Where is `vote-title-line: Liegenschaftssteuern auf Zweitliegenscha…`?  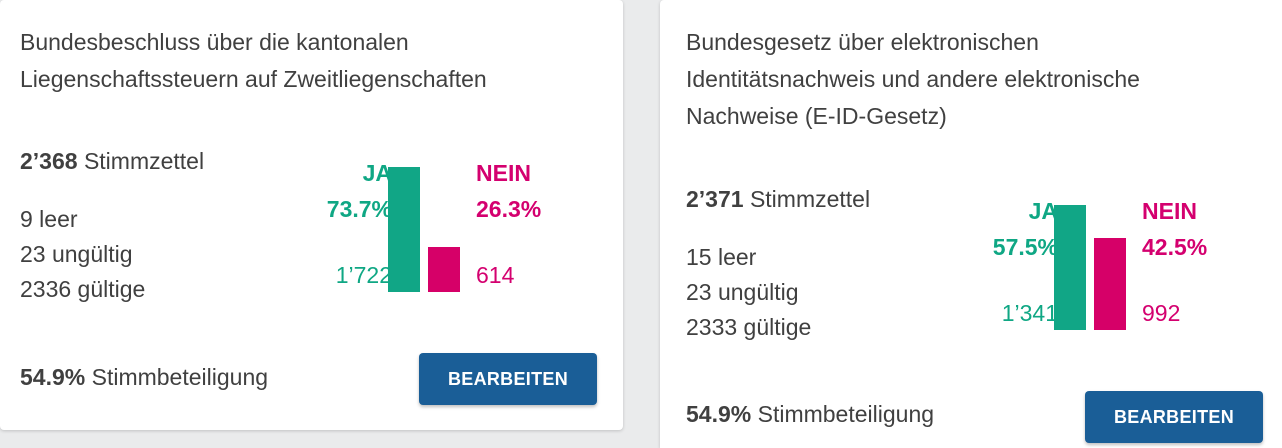
vote-title-line: Liegenschaftssteuern auf Zweitliegenscha… is located at coordinates (253, 79).